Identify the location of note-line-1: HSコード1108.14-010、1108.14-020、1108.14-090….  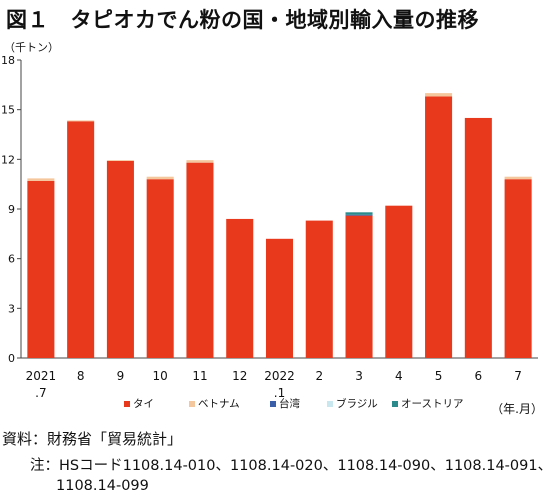
(302, 466).